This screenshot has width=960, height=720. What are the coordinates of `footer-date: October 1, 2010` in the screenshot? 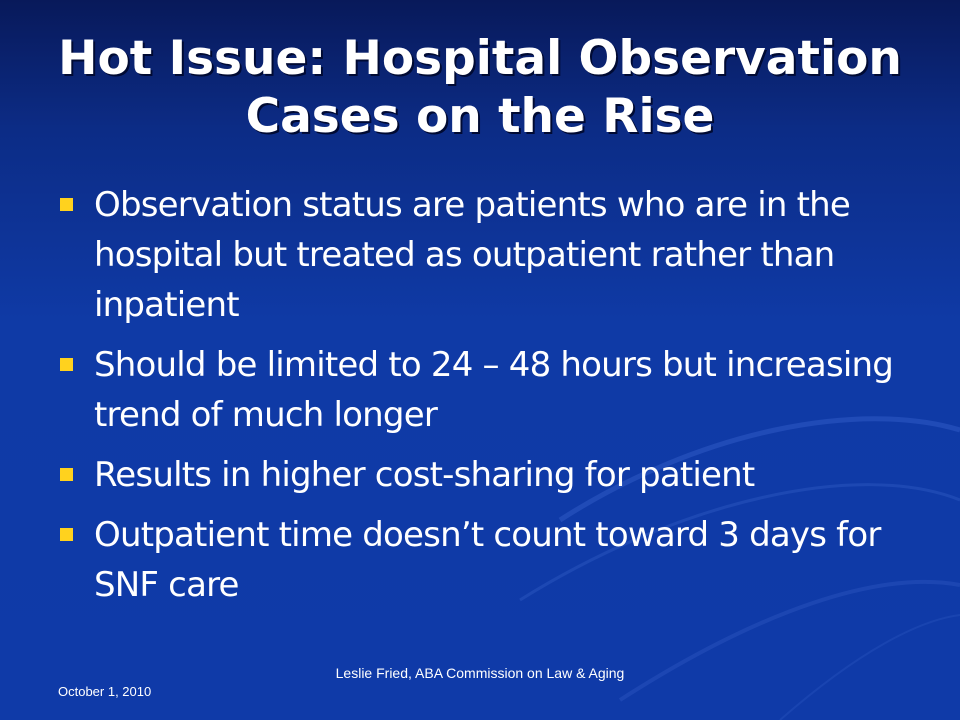 It's located at (105, 691).